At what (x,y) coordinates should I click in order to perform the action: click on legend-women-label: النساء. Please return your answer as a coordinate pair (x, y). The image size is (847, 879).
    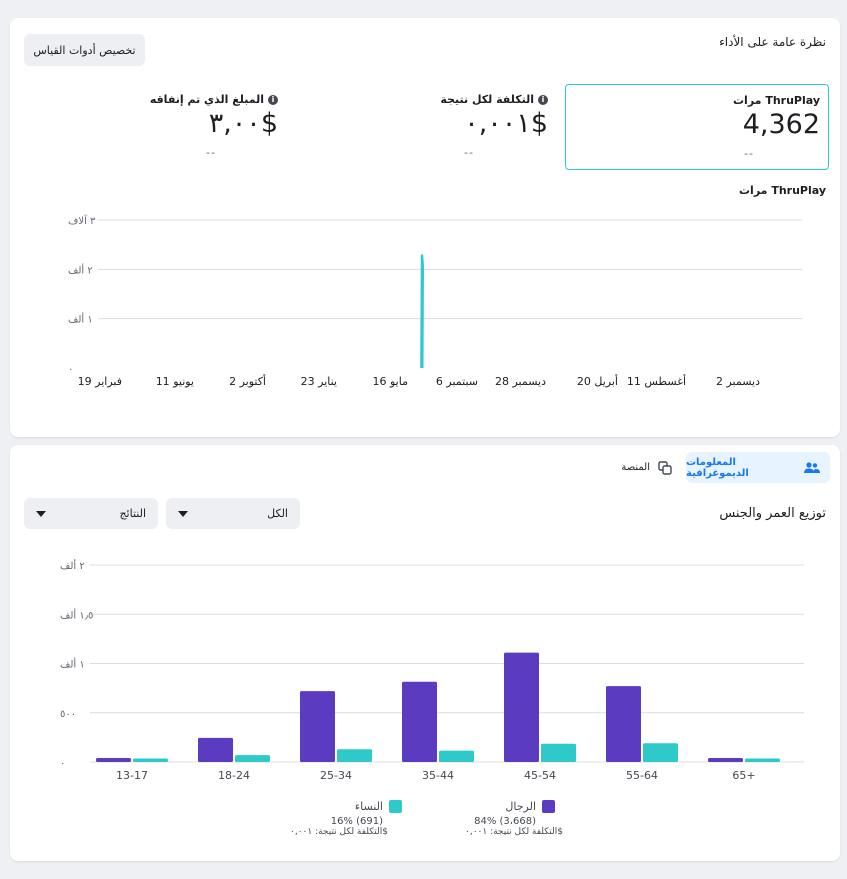
    Looking at the image, I should click on (368, 806).